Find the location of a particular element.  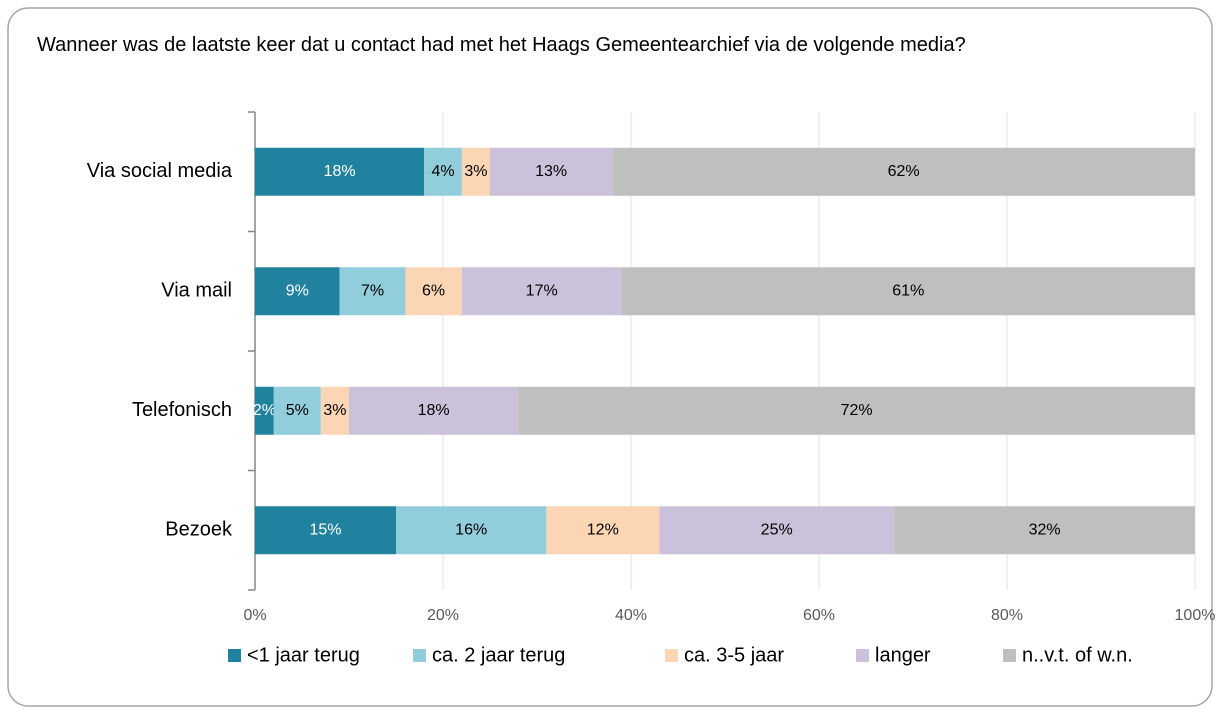

value-label: 9% is located at coordinates (297, 290).